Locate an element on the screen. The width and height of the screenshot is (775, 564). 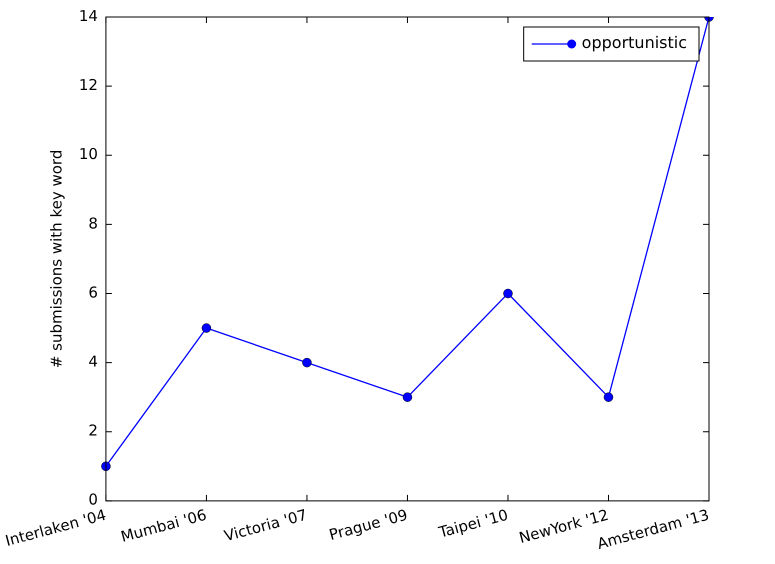
x-tick-label: Taipei '10 is located at coordinates (473, 524).